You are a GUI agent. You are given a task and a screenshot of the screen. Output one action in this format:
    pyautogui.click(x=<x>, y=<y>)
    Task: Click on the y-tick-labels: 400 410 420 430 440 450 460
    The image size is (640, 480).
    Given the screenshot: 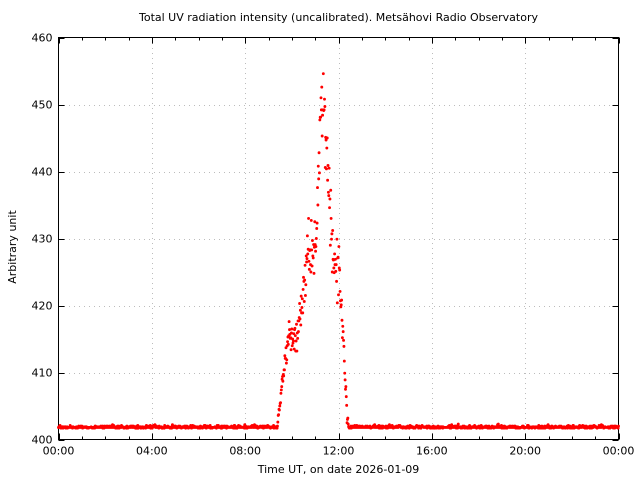 What is the action you would take?
    pyautogui.click(x=42, y=239)
    